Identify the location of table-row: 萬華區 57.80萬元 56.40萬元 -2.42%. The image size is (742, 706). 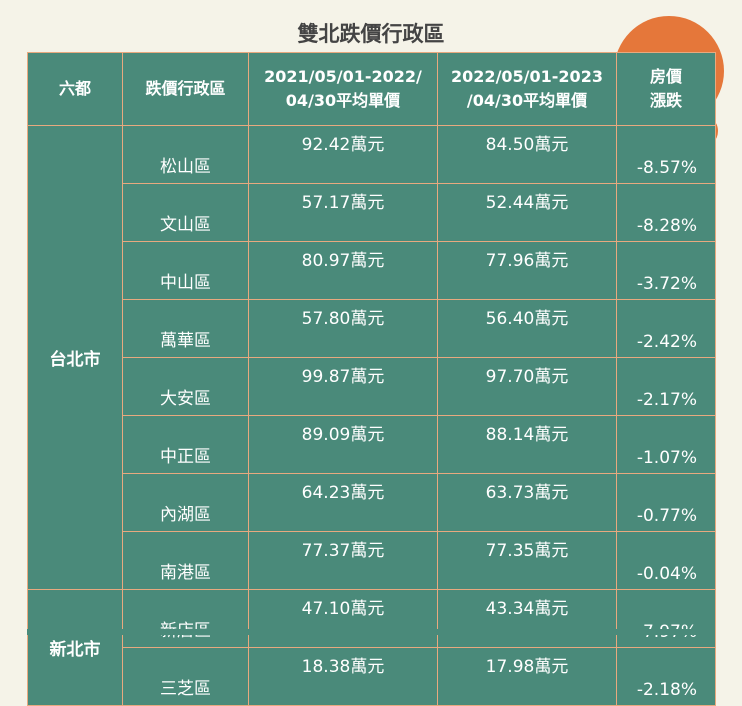
(372, 328).